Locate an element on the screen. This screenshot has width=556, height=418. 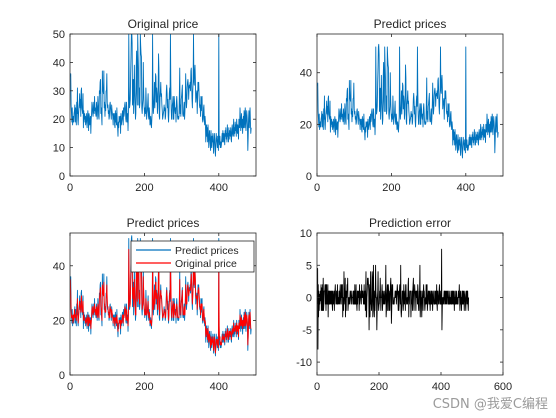
x-tick-label: 600 is located at coordinates (503, 387).